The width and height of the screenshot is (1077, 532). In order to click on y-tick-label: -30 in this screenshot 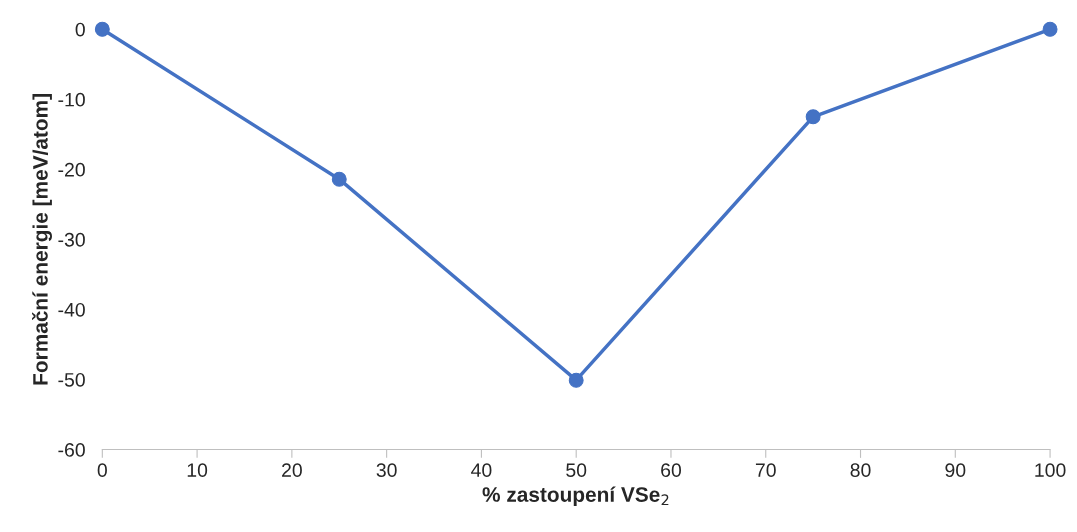, I will do `click(71, 239)`.